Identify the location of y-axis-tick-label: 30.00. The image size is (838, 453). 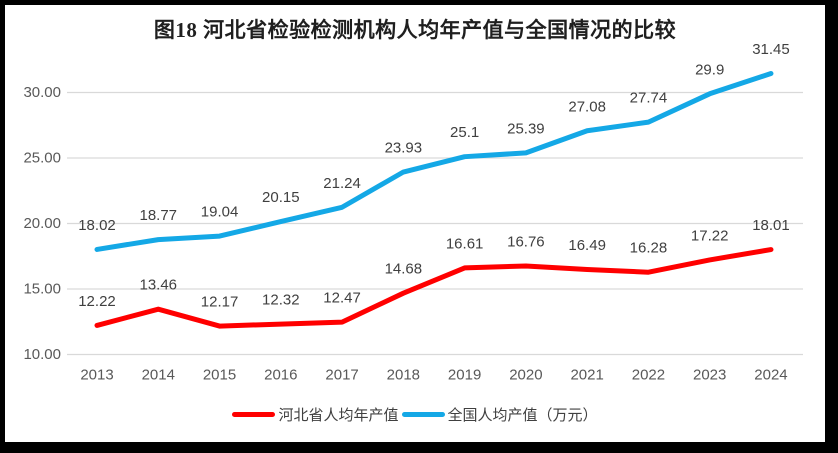
(42, 92).